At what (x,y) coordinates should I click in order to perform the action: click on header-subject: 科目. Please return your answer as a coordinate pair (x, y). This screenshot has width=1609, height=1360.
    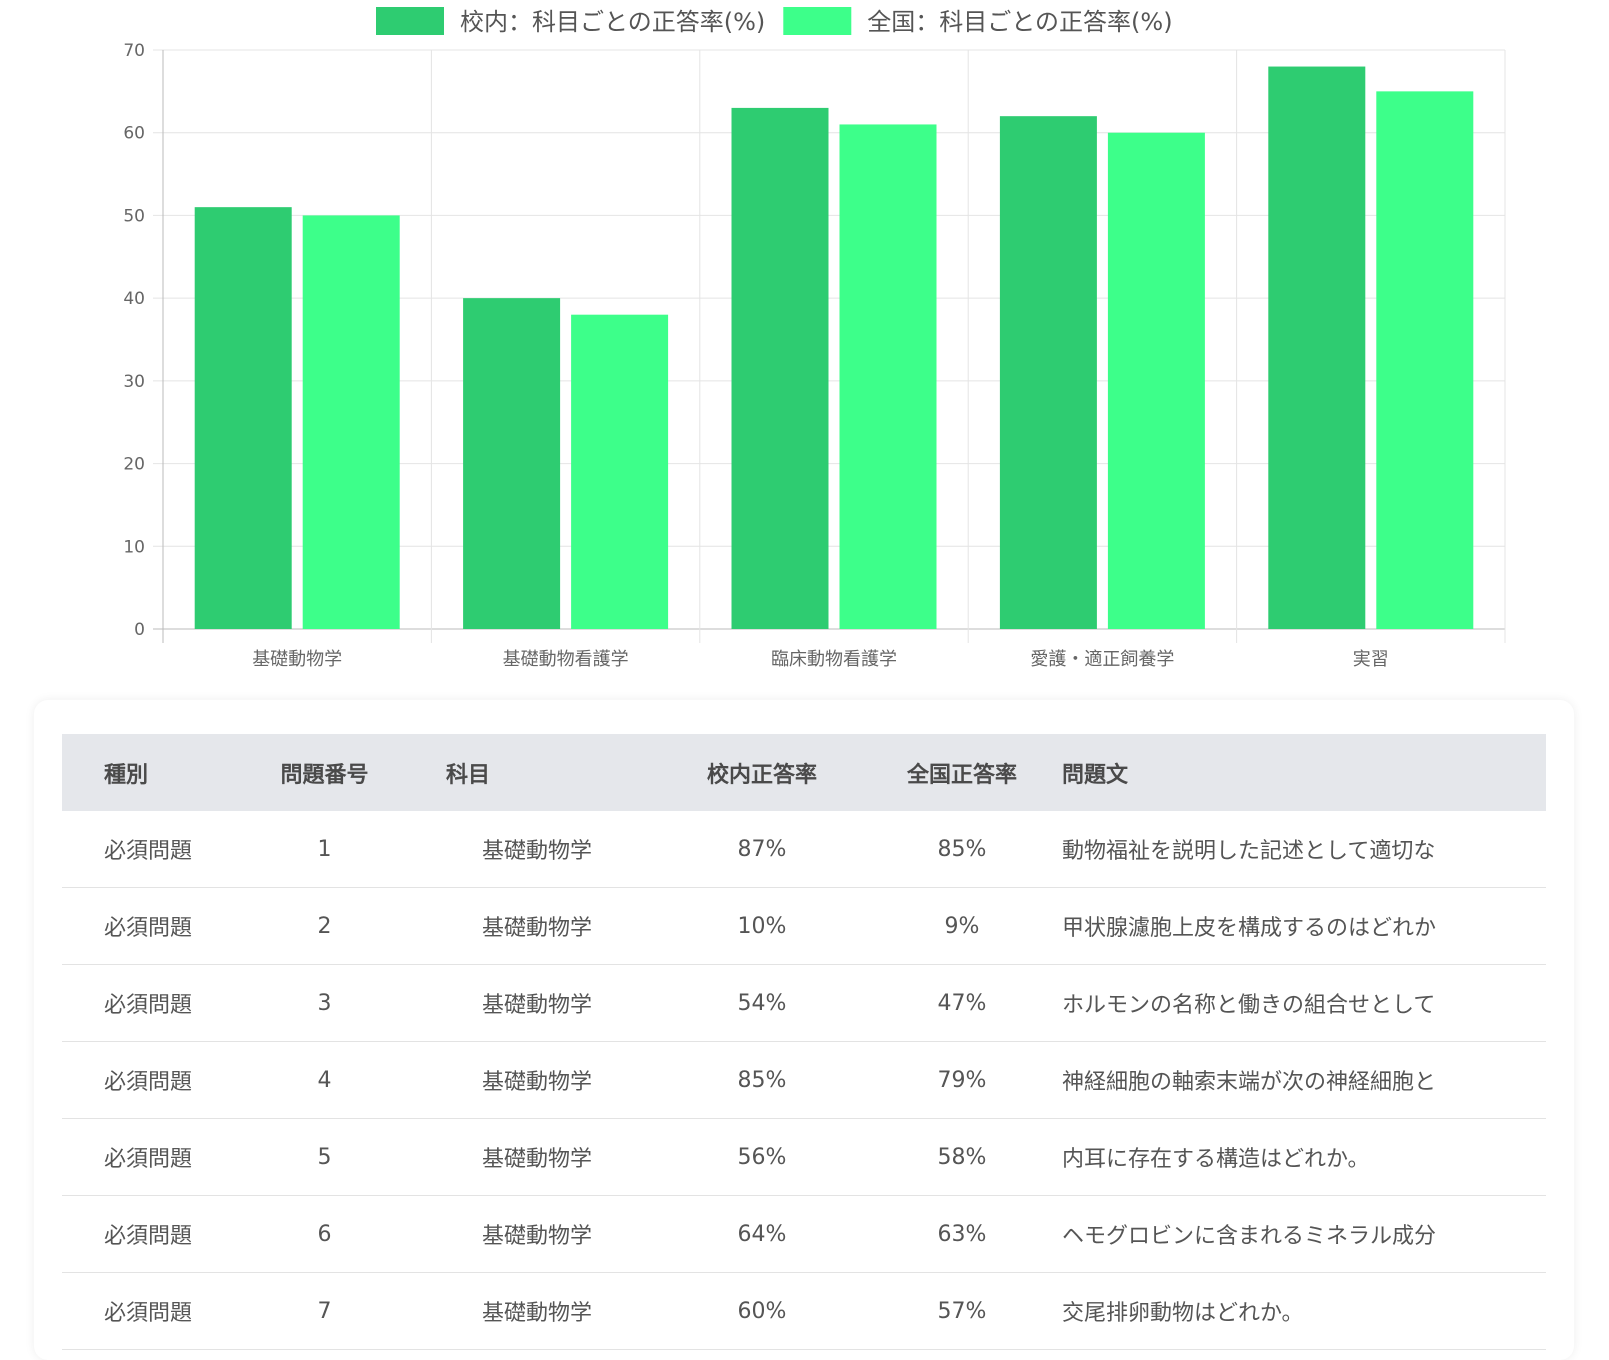
    Looking at the image, I should click on (537, 772).